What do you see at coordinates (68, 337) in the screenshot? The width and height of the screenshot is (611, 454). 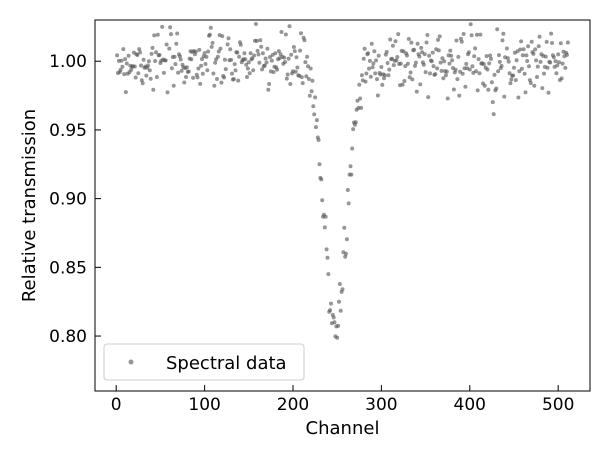 I see `y-tick-label: 0.80` at bounding box center [68, 337].